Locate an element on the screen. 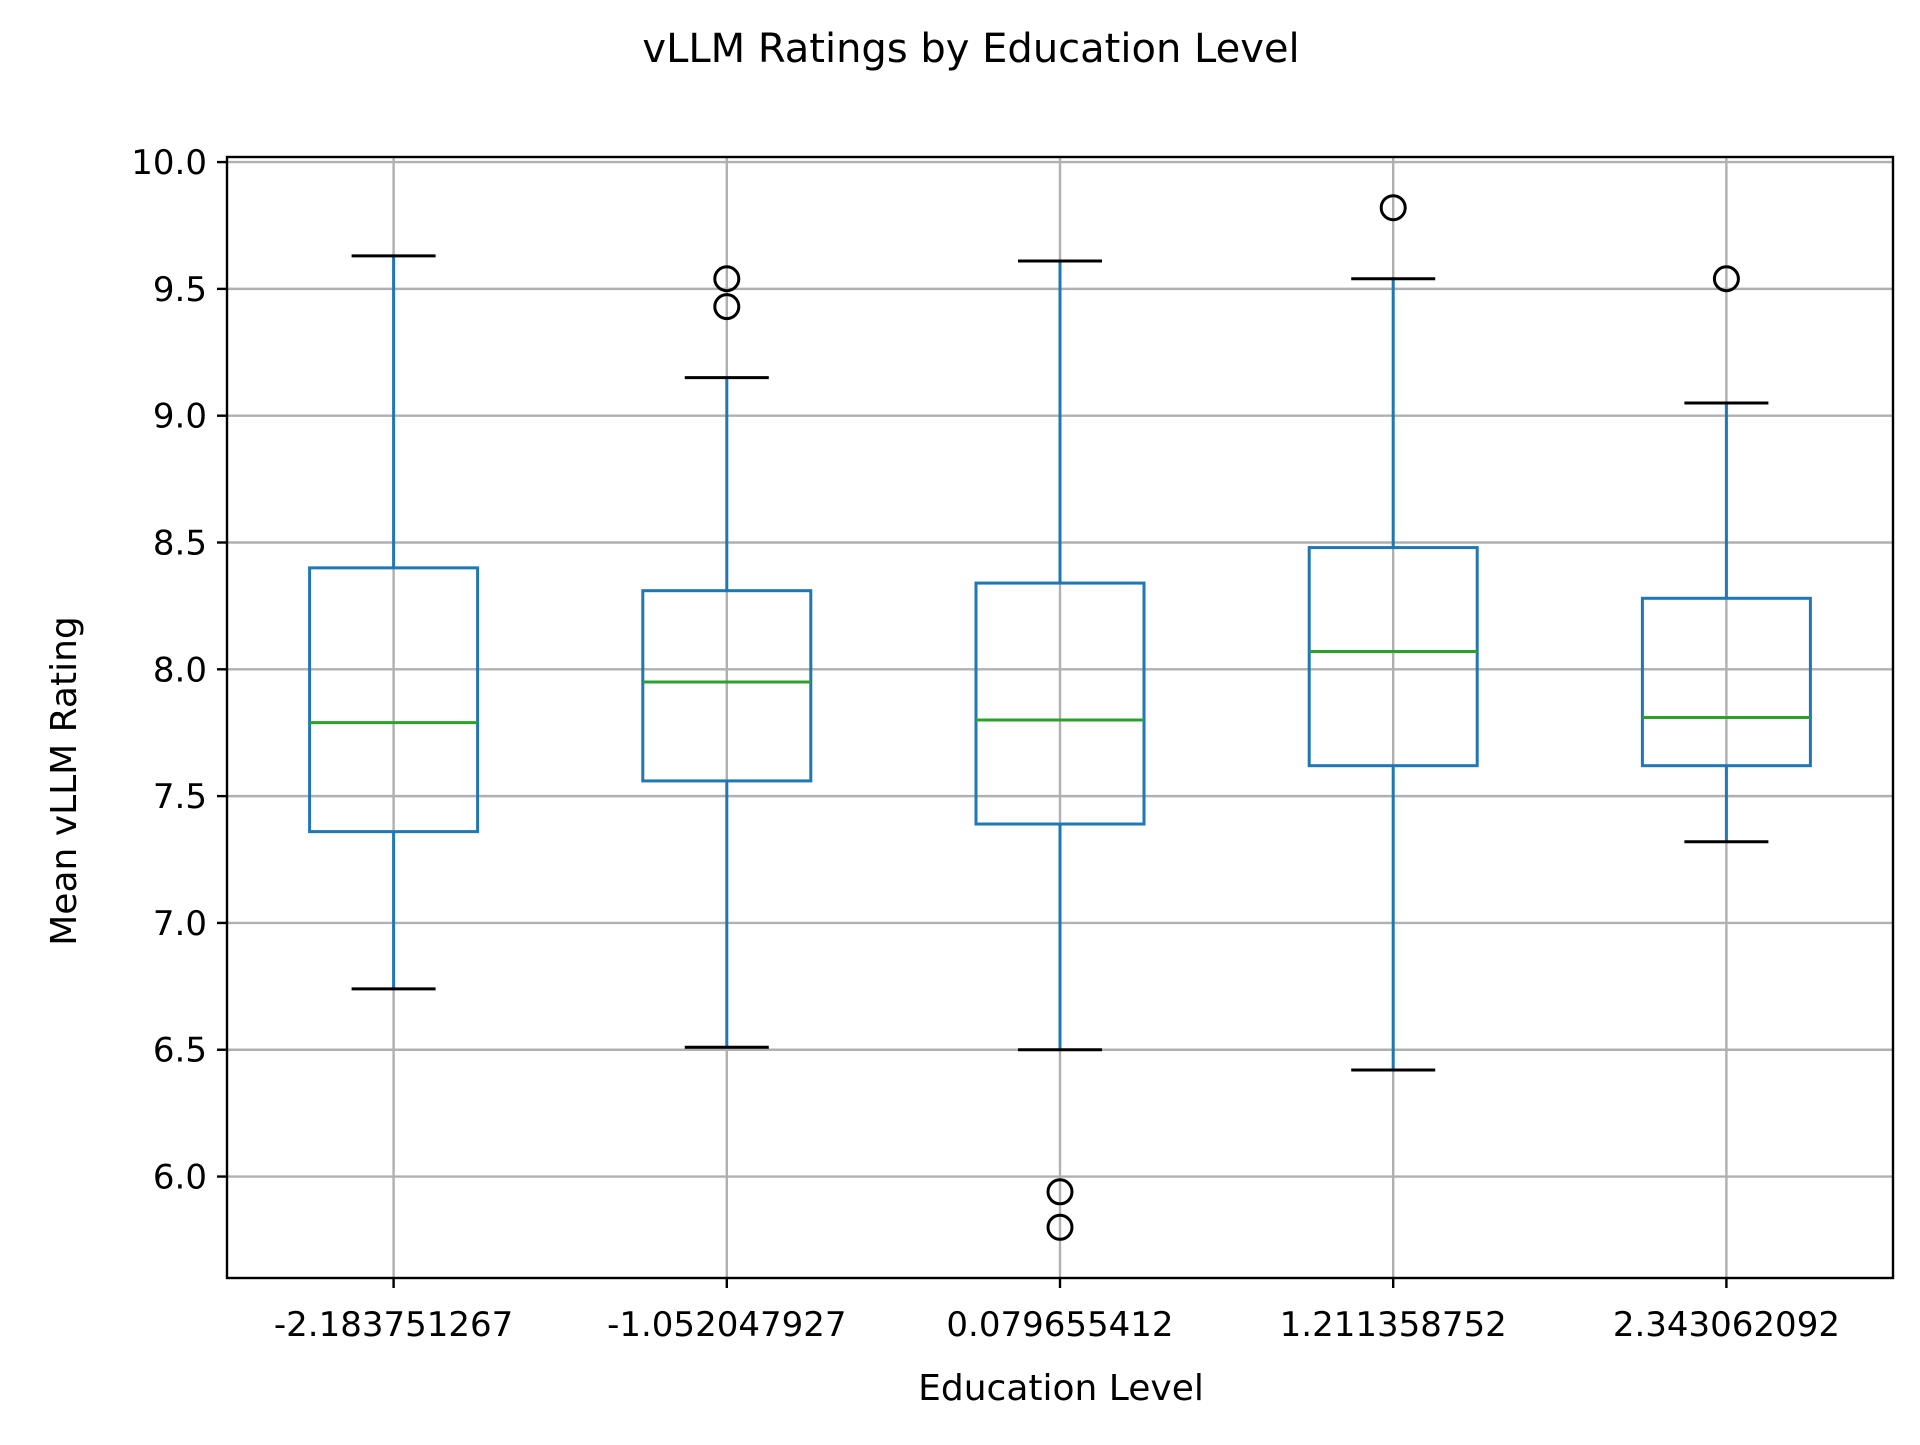 The width and height of the screenshot is (1920, 1445). y-tick-label: 8.5 is located at coordinates (180, 544).